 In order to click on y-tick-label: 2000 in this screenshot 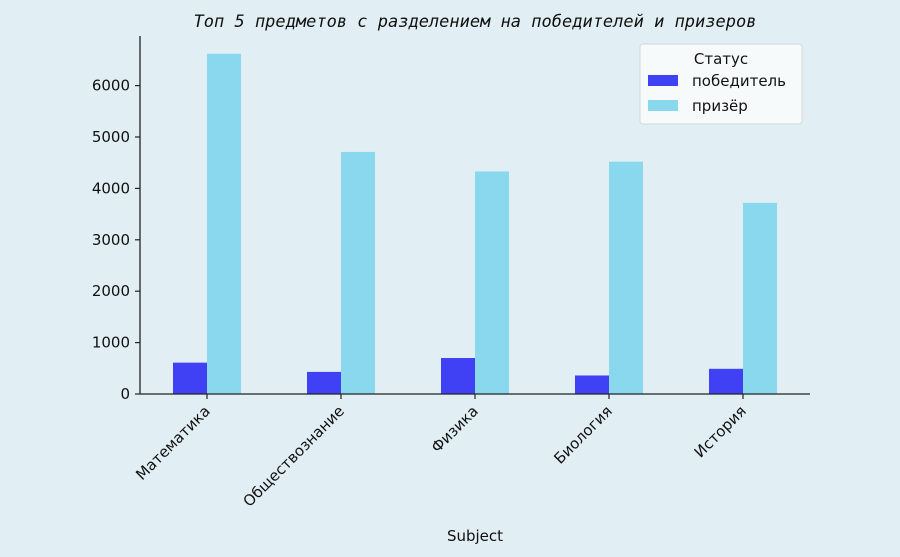, I will do `click(111, 291)`.